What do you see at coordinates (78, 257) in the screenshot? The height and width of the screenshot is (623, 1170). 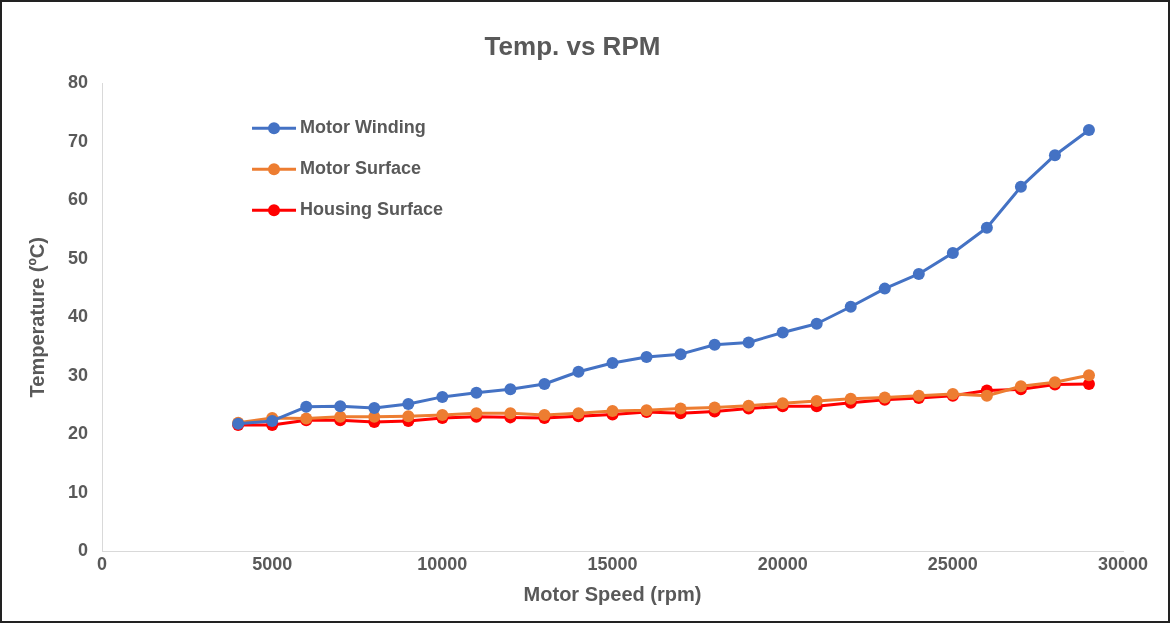 I see `y-tick-label: 50` at bounding box center [78, 257].